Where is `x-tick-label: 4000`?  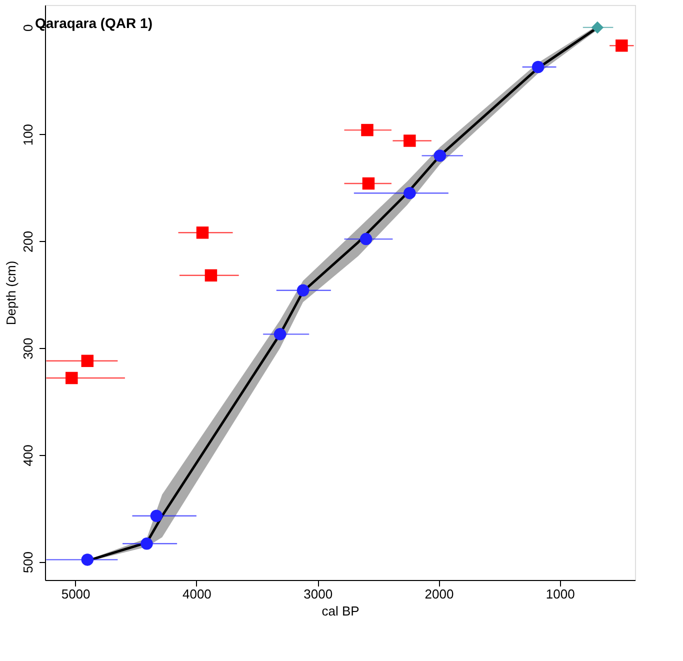 x-tick-label: 4000 is located at coordinates (197, 594).